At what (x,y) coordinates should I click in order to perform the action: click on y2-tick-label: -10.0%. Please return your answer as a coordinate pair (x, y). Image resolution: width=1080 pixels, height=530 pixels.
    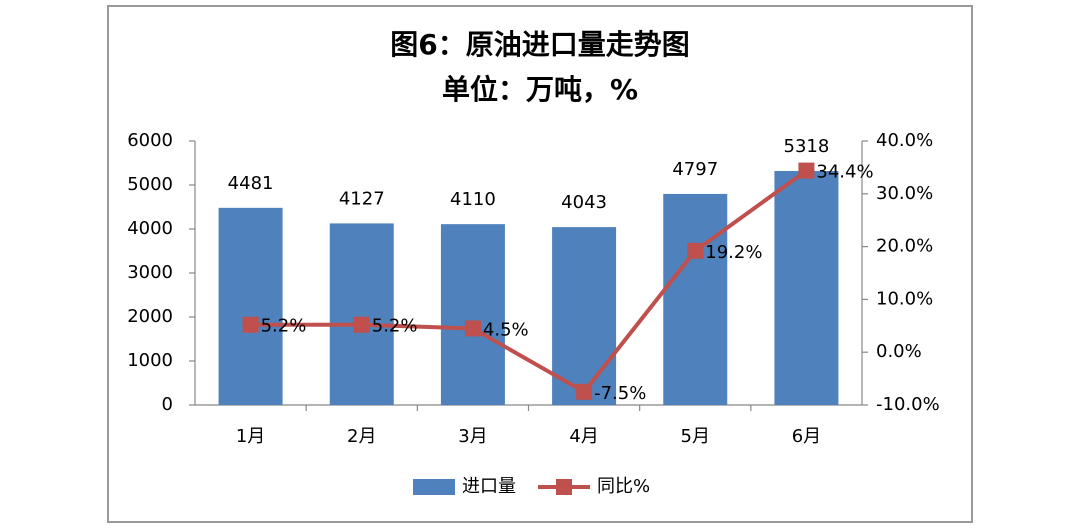
    Looking at the image, I should click on (908, 404).